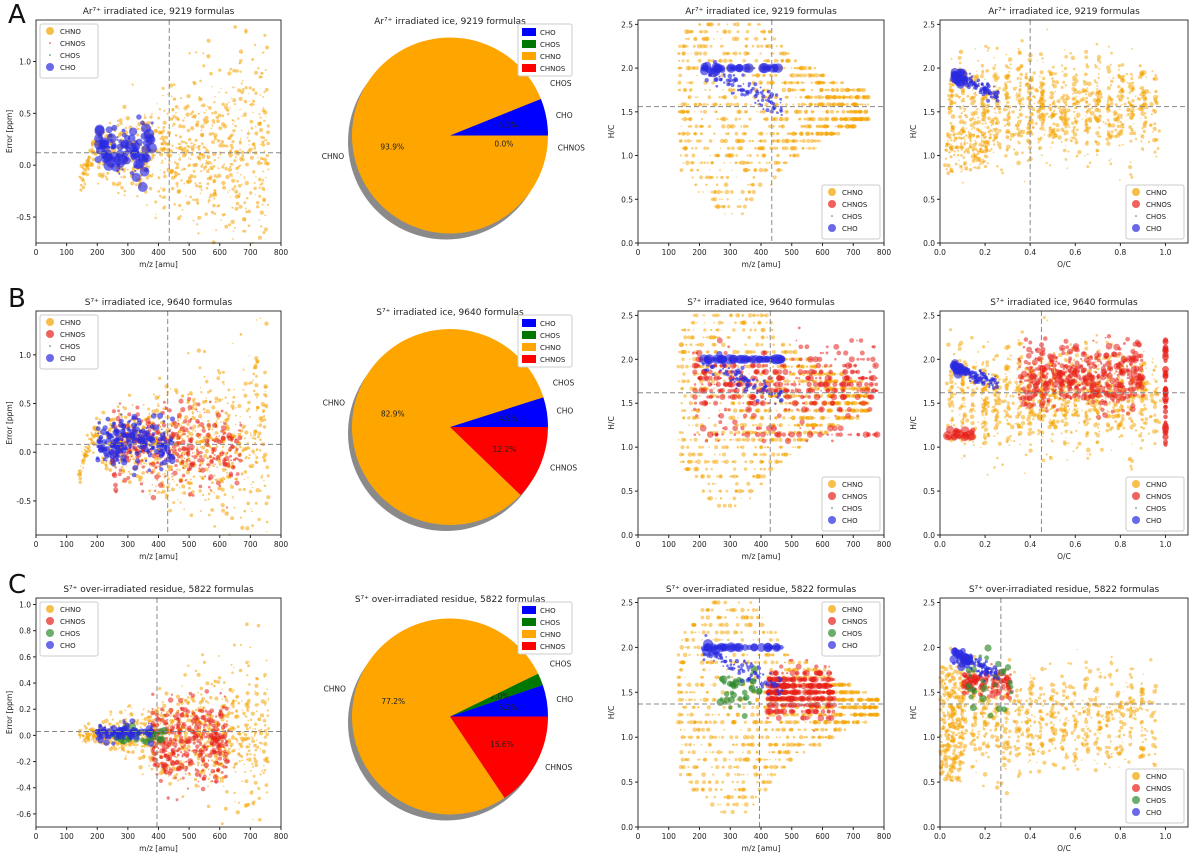  What do you see at coordinates (333, 156) in the screenshot?
I see `pie-outer-label-chno: CHNO` at bounding box center [333, 156].